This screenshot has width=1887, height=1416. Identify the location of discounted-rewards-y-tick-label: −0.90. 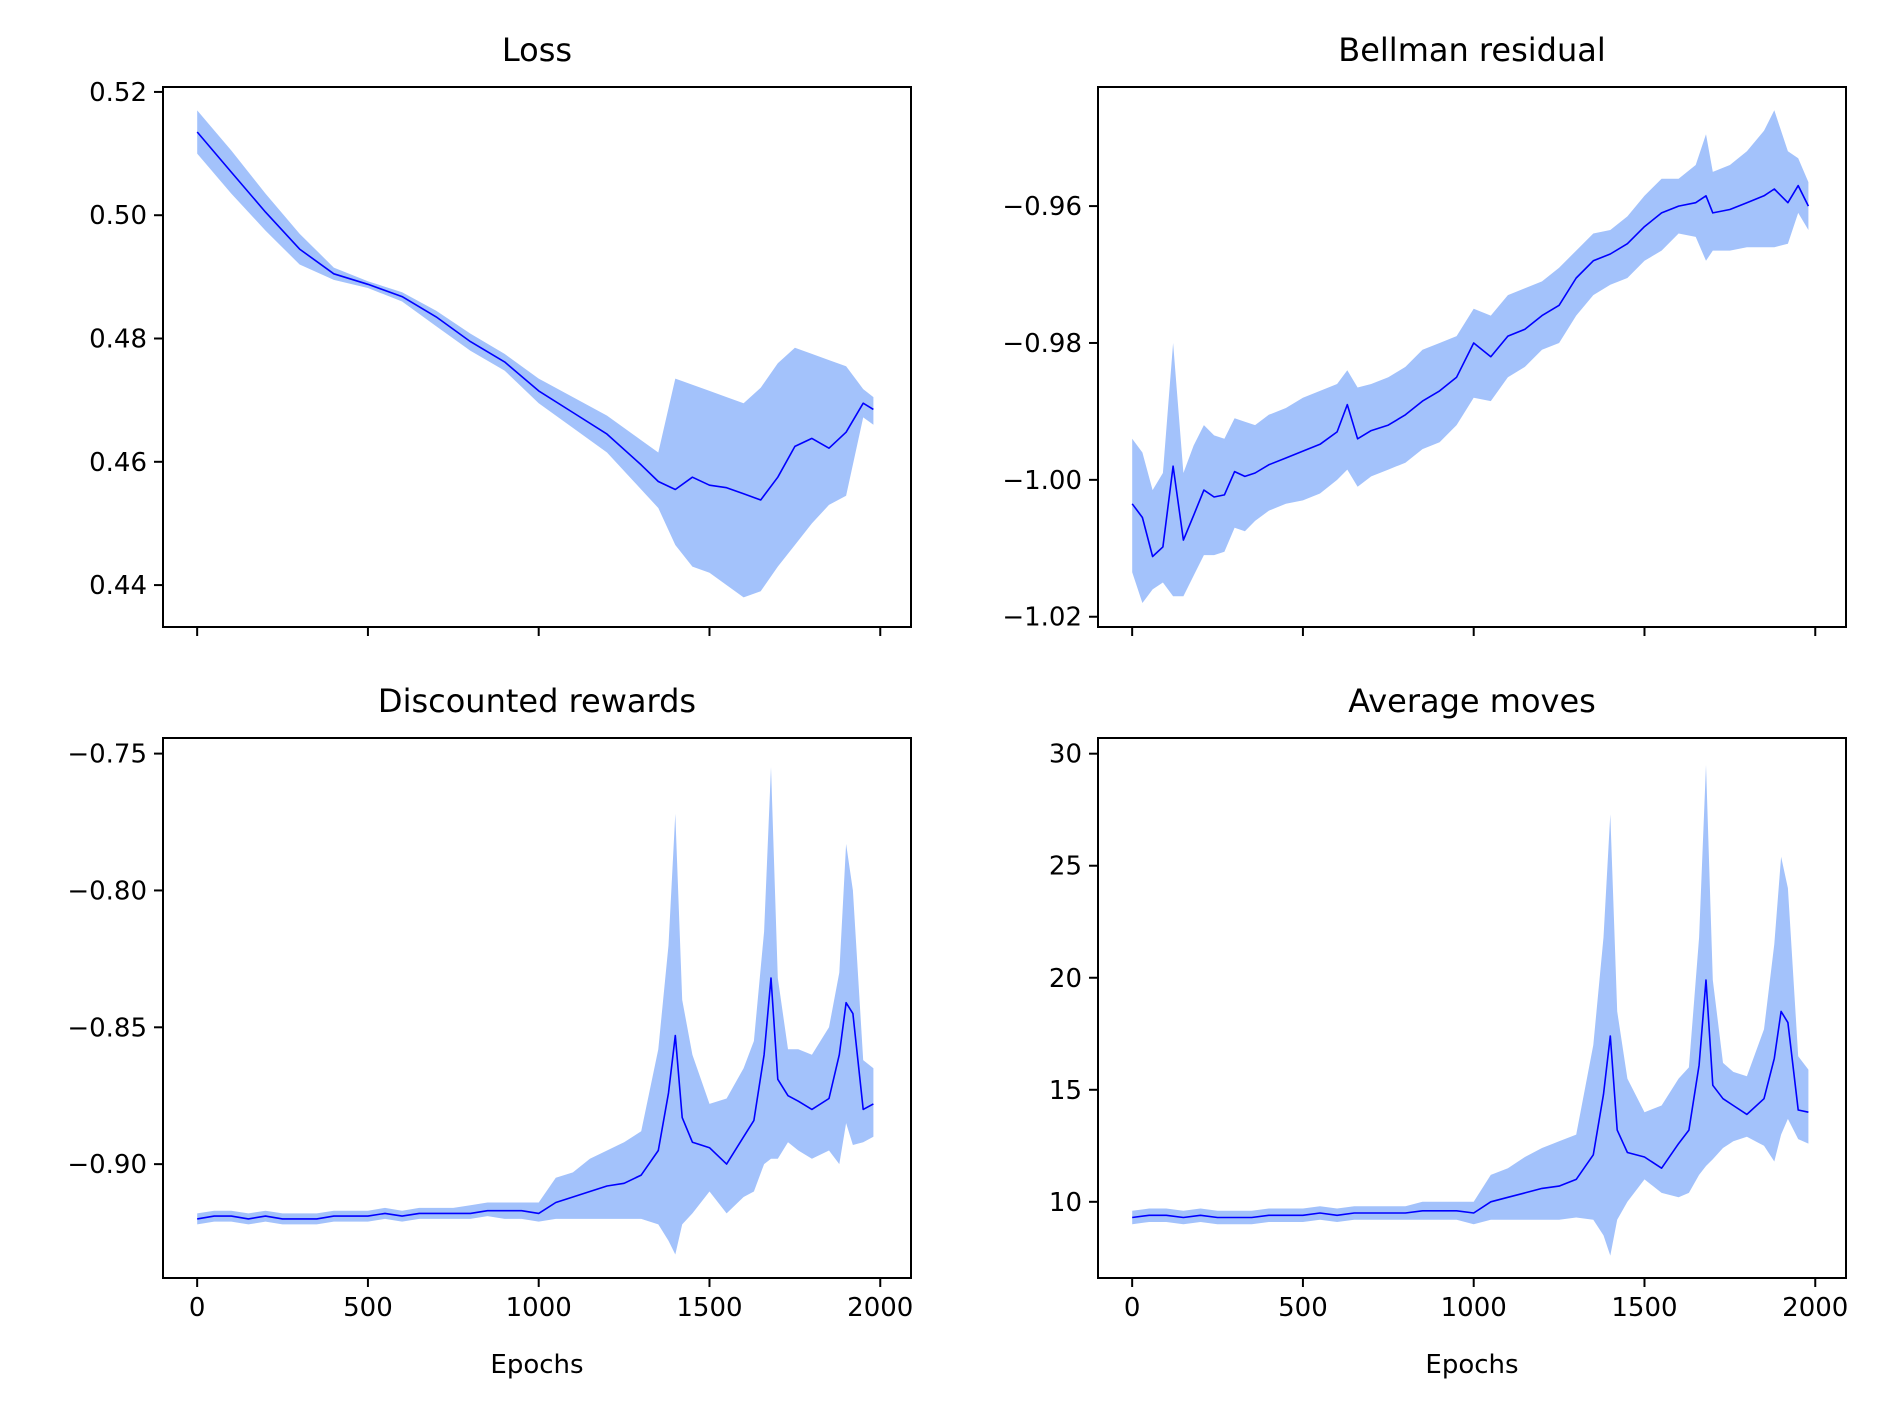
(107, 1165).